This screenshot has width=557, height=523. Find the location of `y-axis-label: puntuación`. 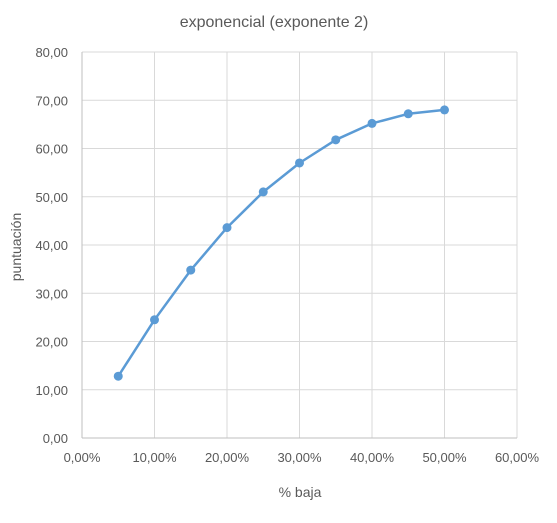

y-axis-label: puntuación is located at coordinates (16, 247).